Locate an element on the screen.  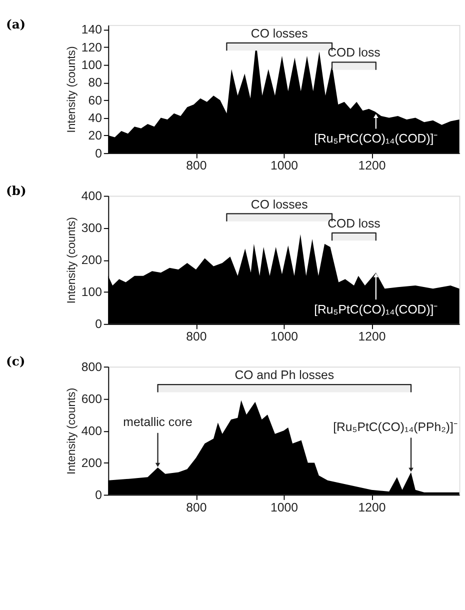
chart-title: (c) is located at coordinates (16, 361).